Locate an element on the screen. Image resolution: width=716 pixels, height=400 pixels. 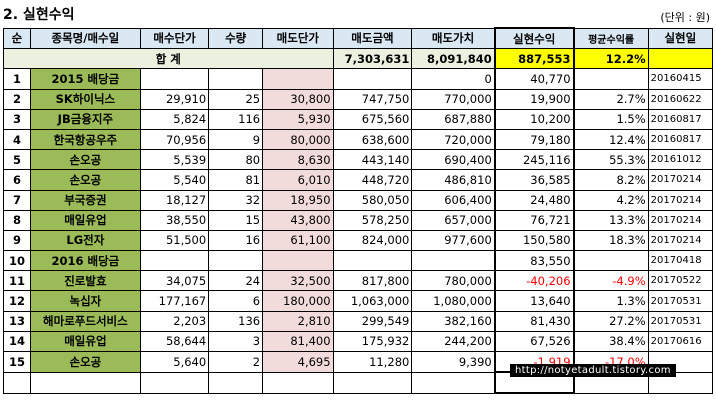
sell-amount: 1,063,000 is located at coordinates (372, 301).